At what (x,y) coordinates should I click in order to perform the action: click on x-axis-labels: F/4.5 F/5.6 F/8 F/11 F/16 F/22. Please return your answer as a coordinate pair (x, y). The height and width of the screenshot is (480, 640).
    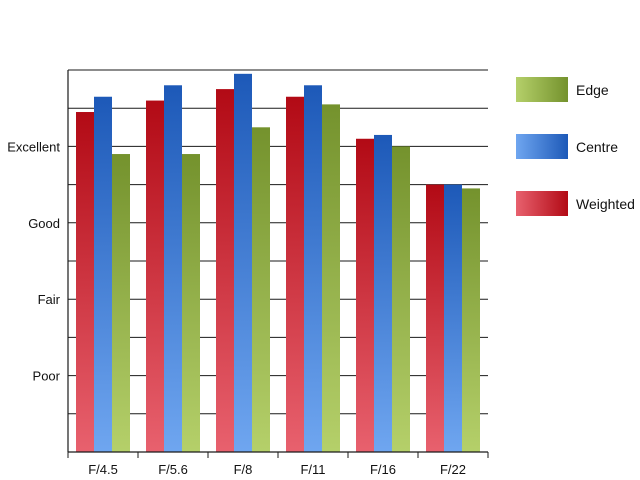
    Looking at the image, I should click on (277, 469).